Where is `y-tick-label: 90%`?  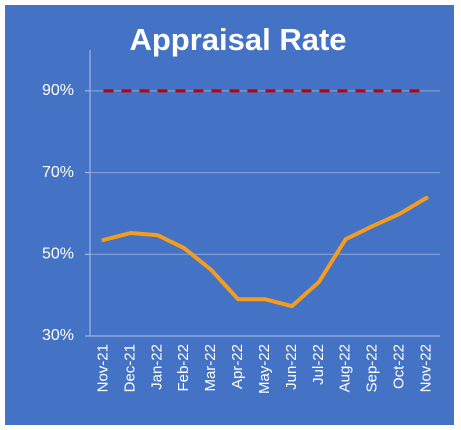
y-tick-label: 90% is located at coordinates (58, 90).